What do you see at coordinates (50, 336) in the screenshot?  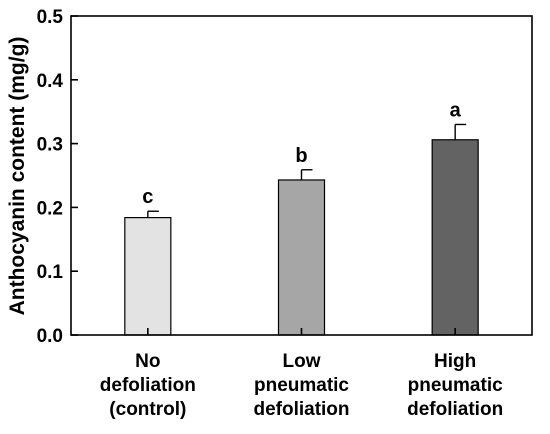 I see `y-tick-label: 0.0` at bounding box center [50, 336].